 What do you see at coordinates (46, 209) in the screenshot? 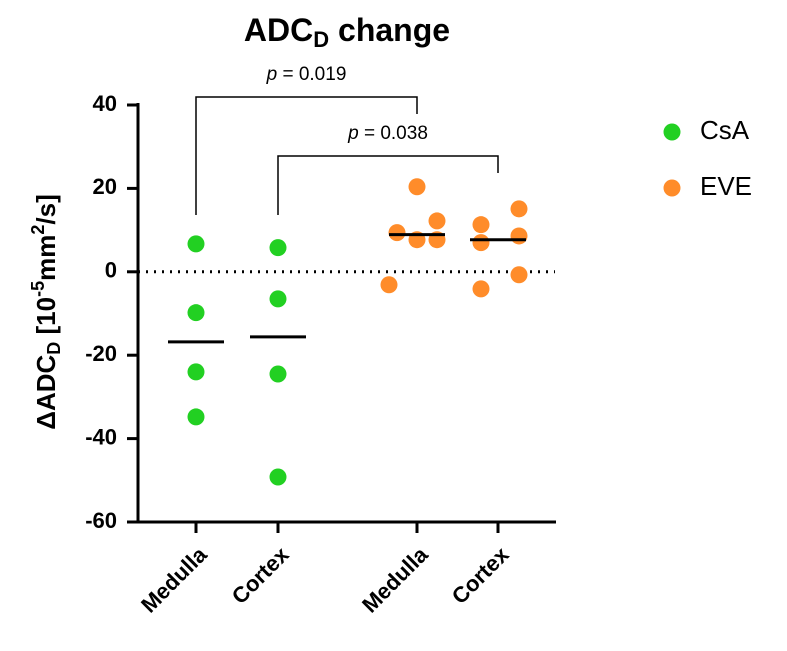
I see `y-label-text: /s]` at bounding box center [46, 209].